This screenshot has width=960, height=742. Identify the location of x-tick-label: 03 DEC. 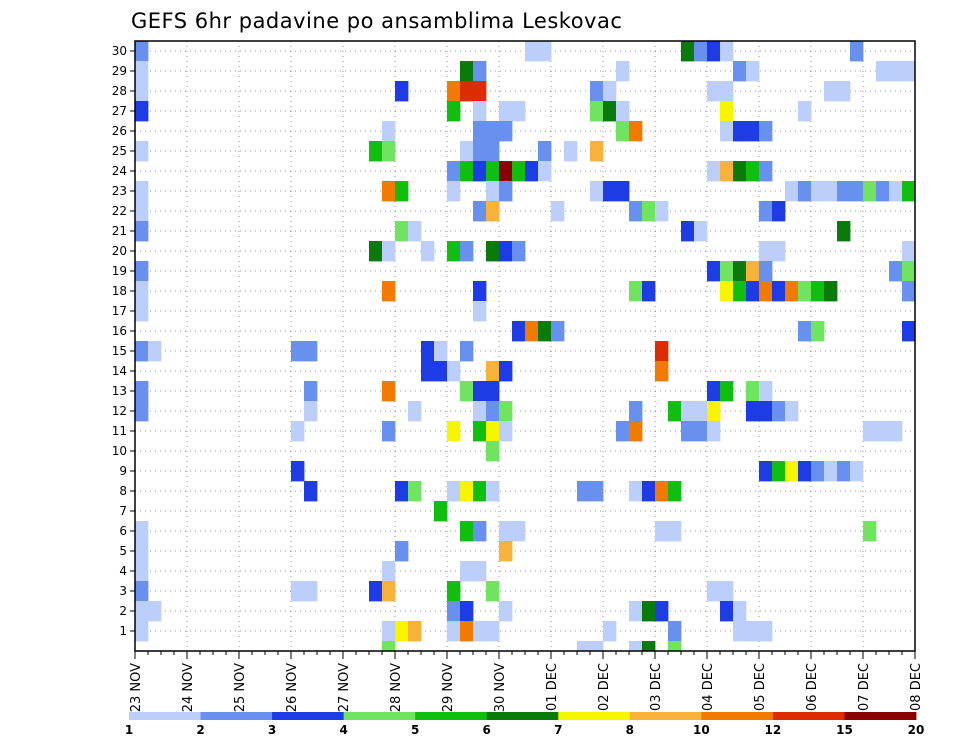
(656, 687).